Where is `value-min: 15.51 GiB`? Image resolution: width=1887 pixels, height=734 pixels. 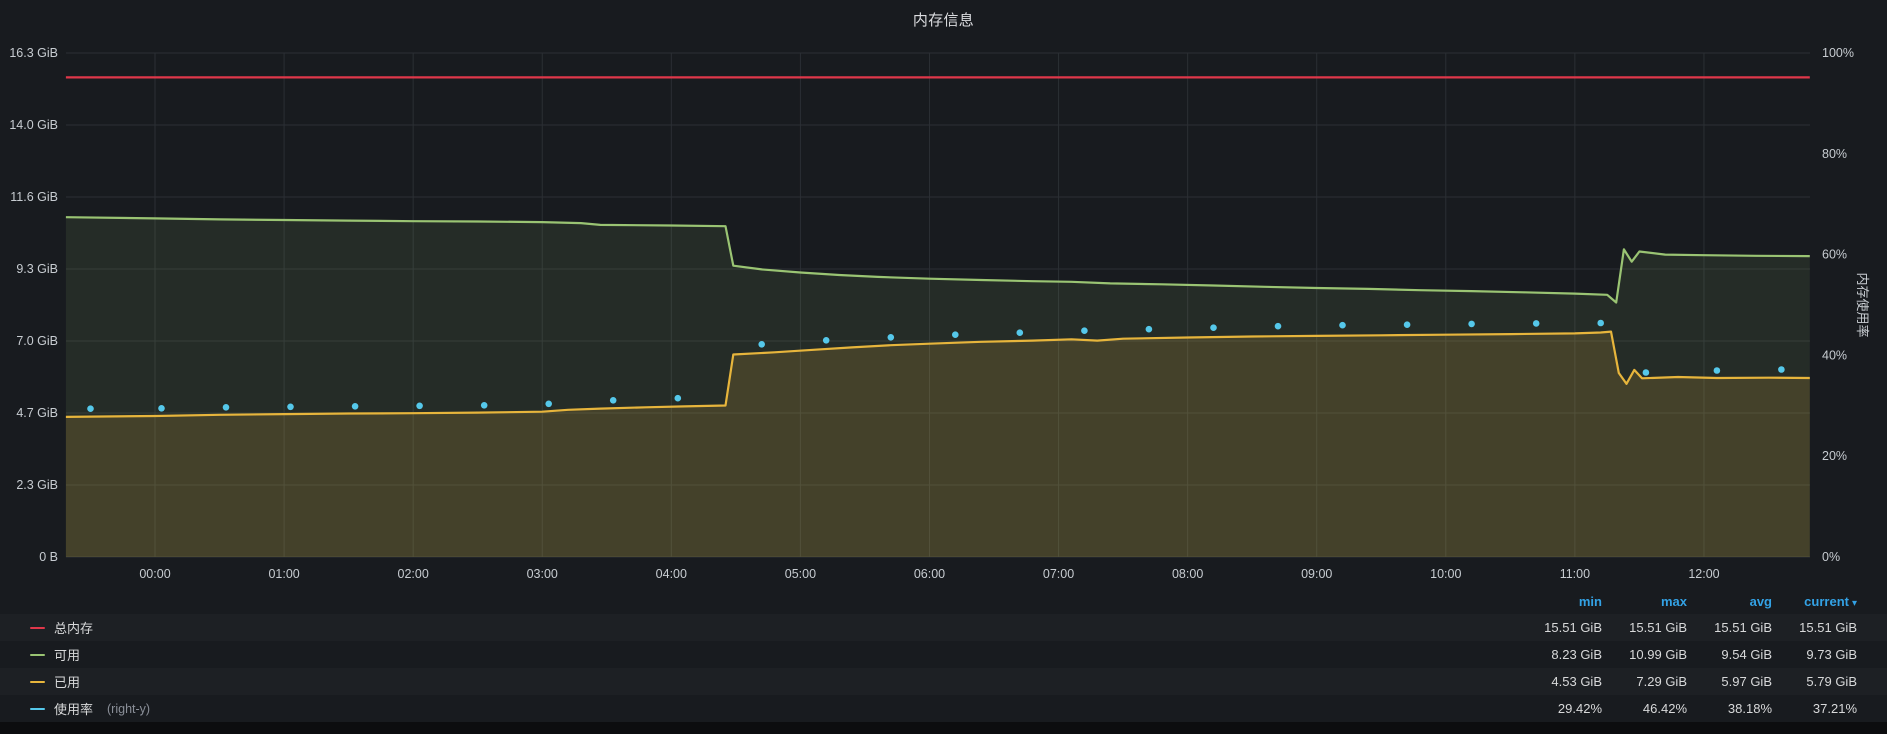 value-min: 15.51 GiB is located at coordinates (1573, 627).